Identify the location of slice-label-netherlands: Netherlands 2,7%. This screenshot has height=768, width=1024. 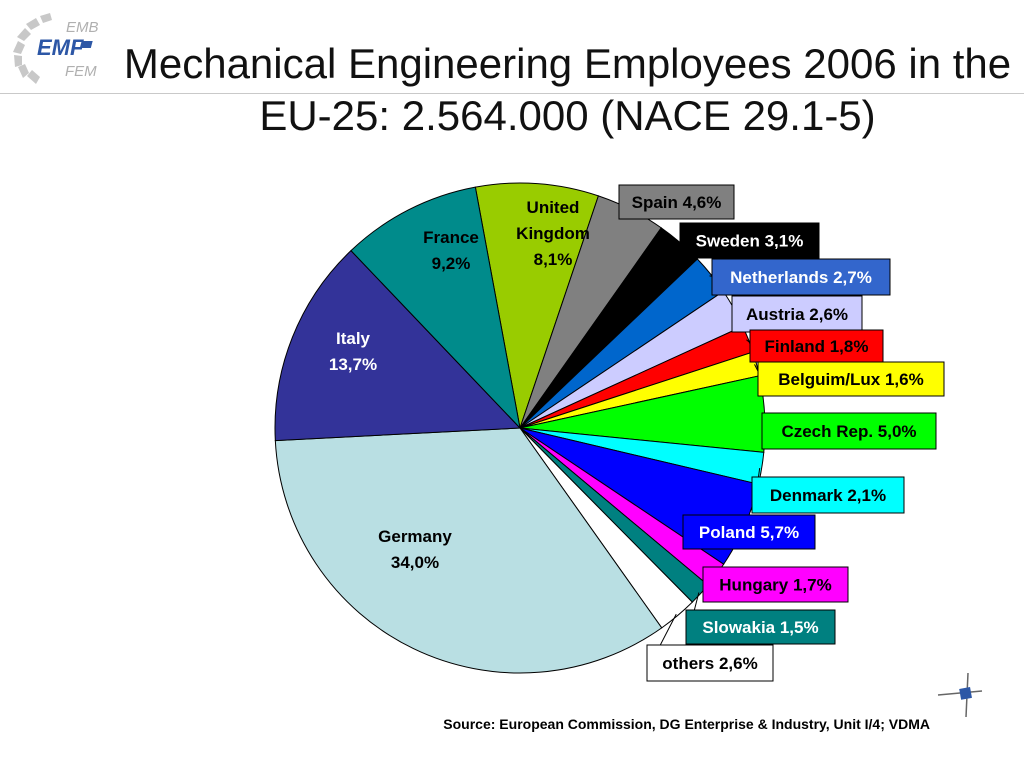
(801, 277).